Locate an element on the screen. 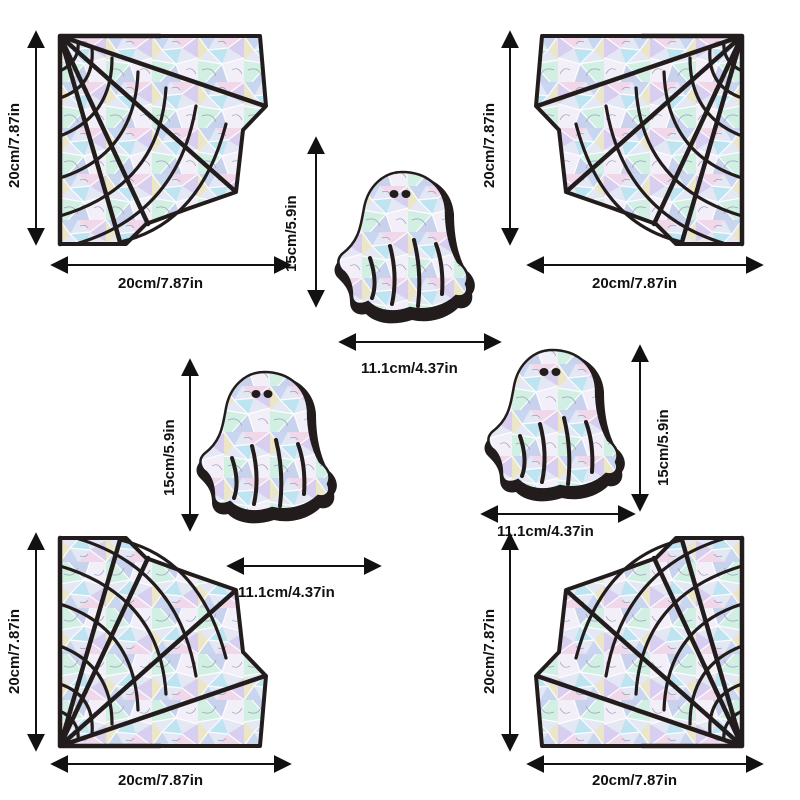 Image resolution: width=800 pixels, height=800 pixels. ghost-right-height-label: 15cm/5.9in is located at coordinates (663, 447).